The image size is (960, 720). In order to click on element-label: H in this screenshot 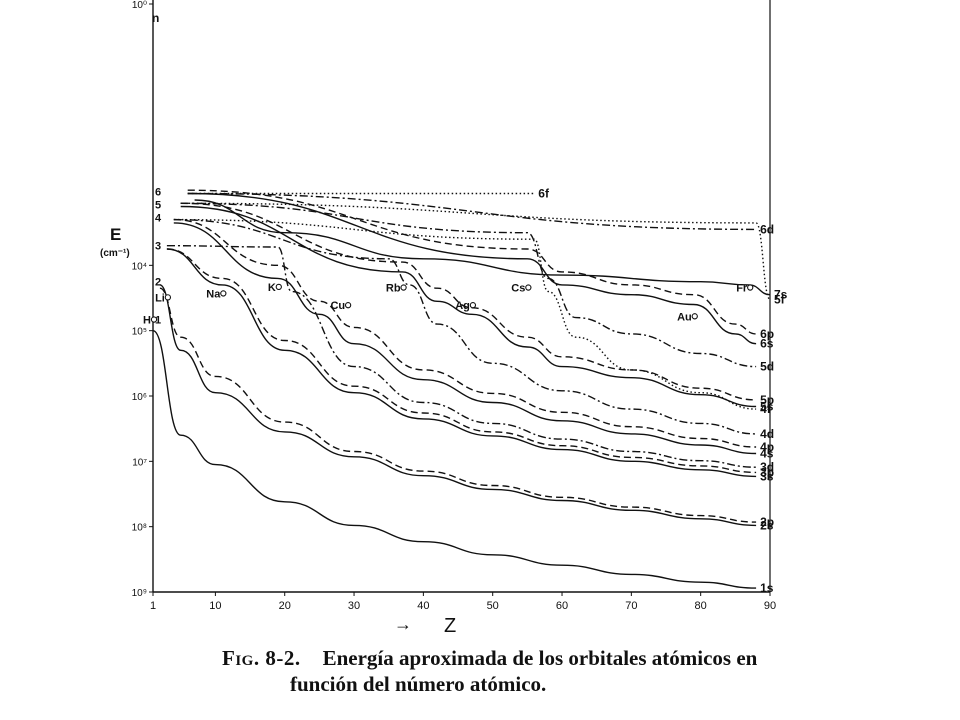, I will do `click(147, 321)`.